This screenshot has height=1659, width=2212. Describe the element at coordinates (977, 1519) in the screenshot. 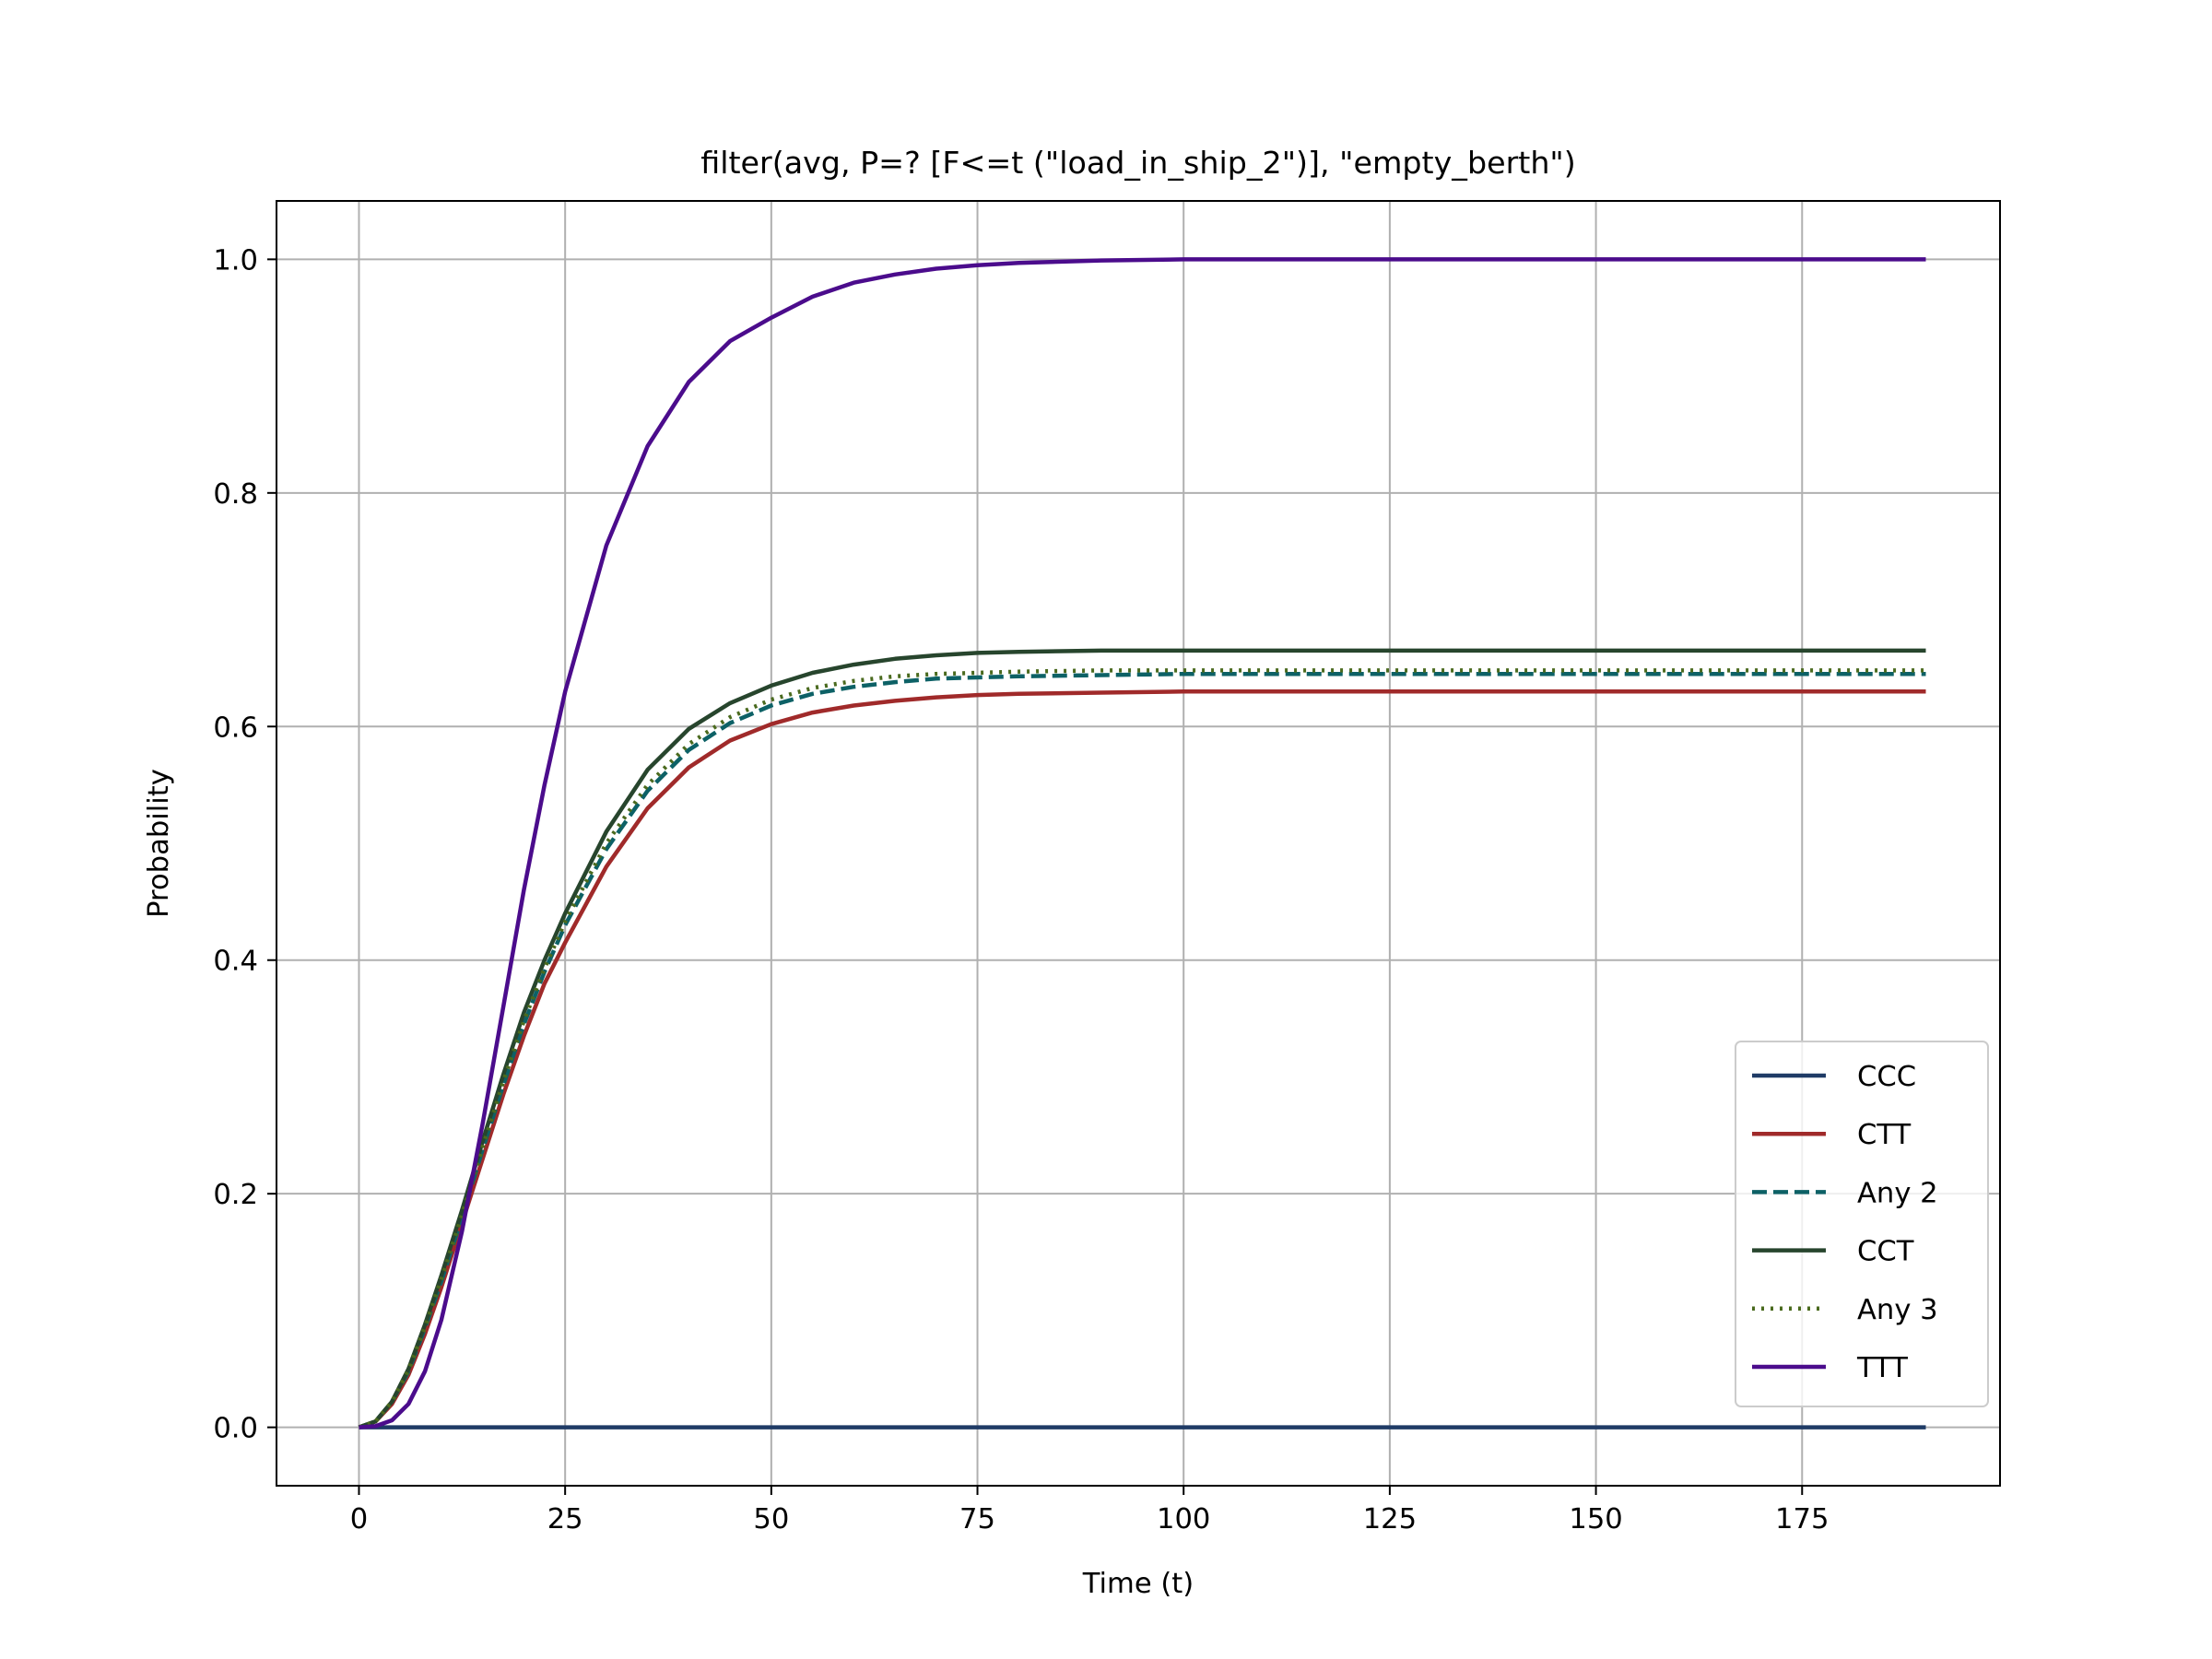

I see `x-tick-label: 75` at that location.